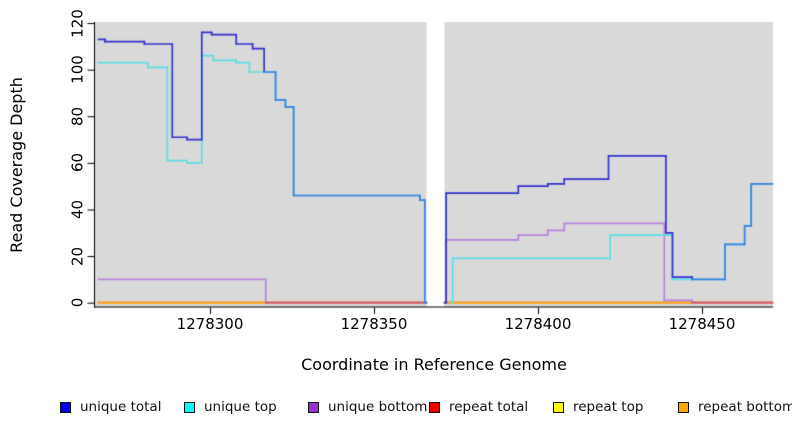 This screenshot has width=792, height=432. I want to click on x-tick-label: 1278400, so click(538, 324).